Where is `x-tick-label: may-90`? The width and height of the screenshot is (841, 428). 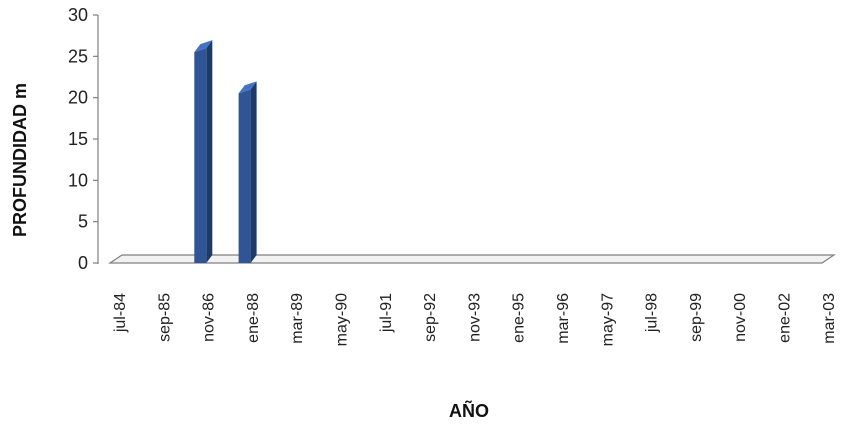 x-tick-label: may-90 is located at coordinates (342, 319).